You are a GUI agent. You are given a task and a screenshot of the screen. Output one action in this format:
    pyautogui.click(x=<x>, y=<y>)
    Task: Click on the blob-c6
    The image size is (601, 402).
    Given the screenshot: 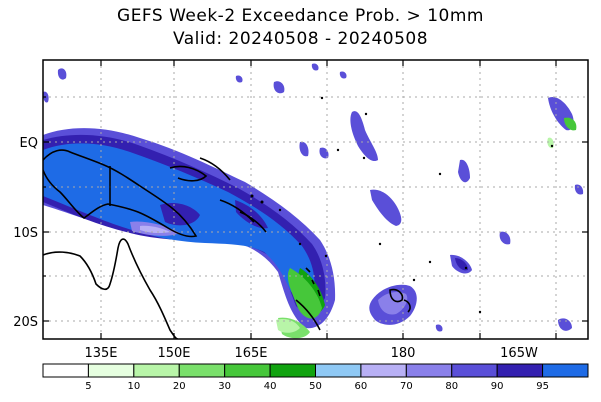 What is the action you would take?
    pyautogui.click(x=304, y=149)
    